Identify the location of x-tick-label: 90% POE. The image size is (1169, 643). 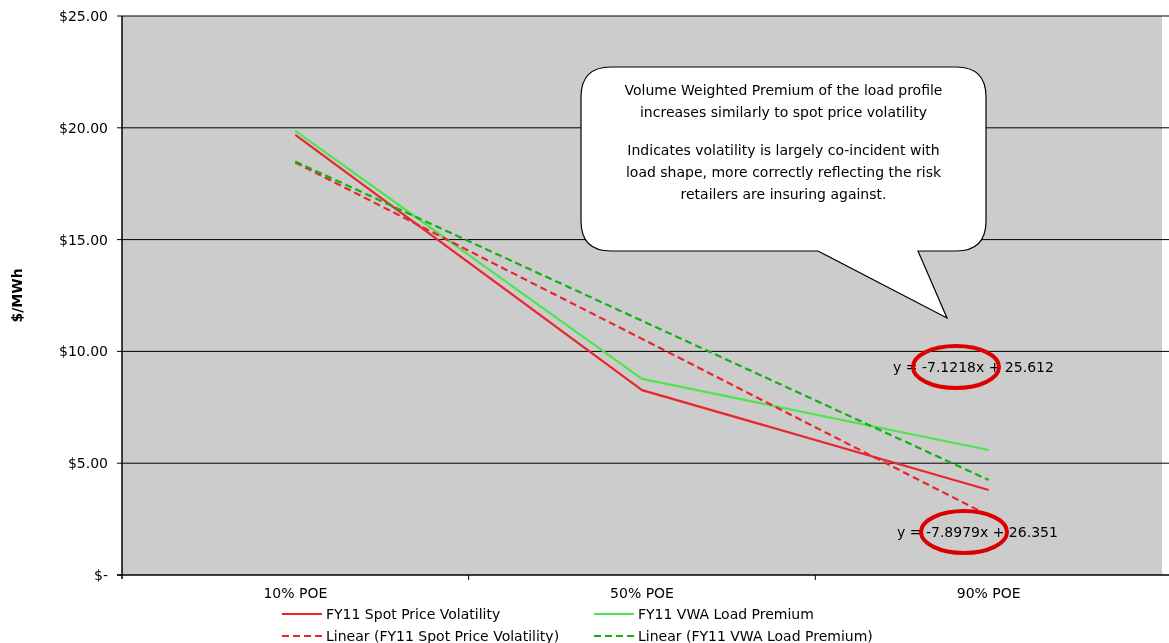
(988, 593).